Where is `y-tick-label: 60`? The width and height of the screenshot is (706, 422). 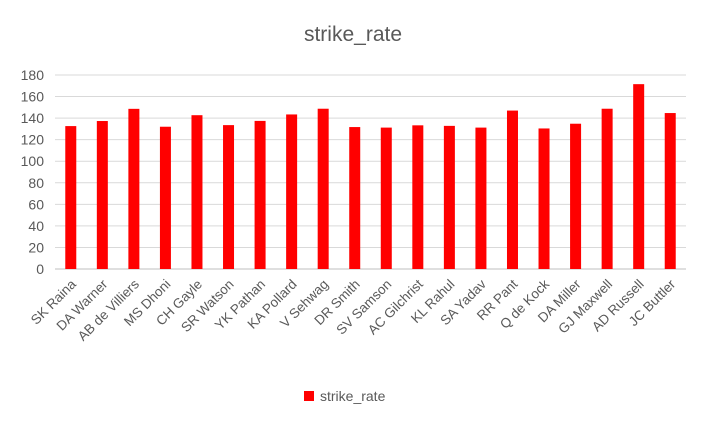 y-tick-label: 60 is located at coordinates (36, 204).